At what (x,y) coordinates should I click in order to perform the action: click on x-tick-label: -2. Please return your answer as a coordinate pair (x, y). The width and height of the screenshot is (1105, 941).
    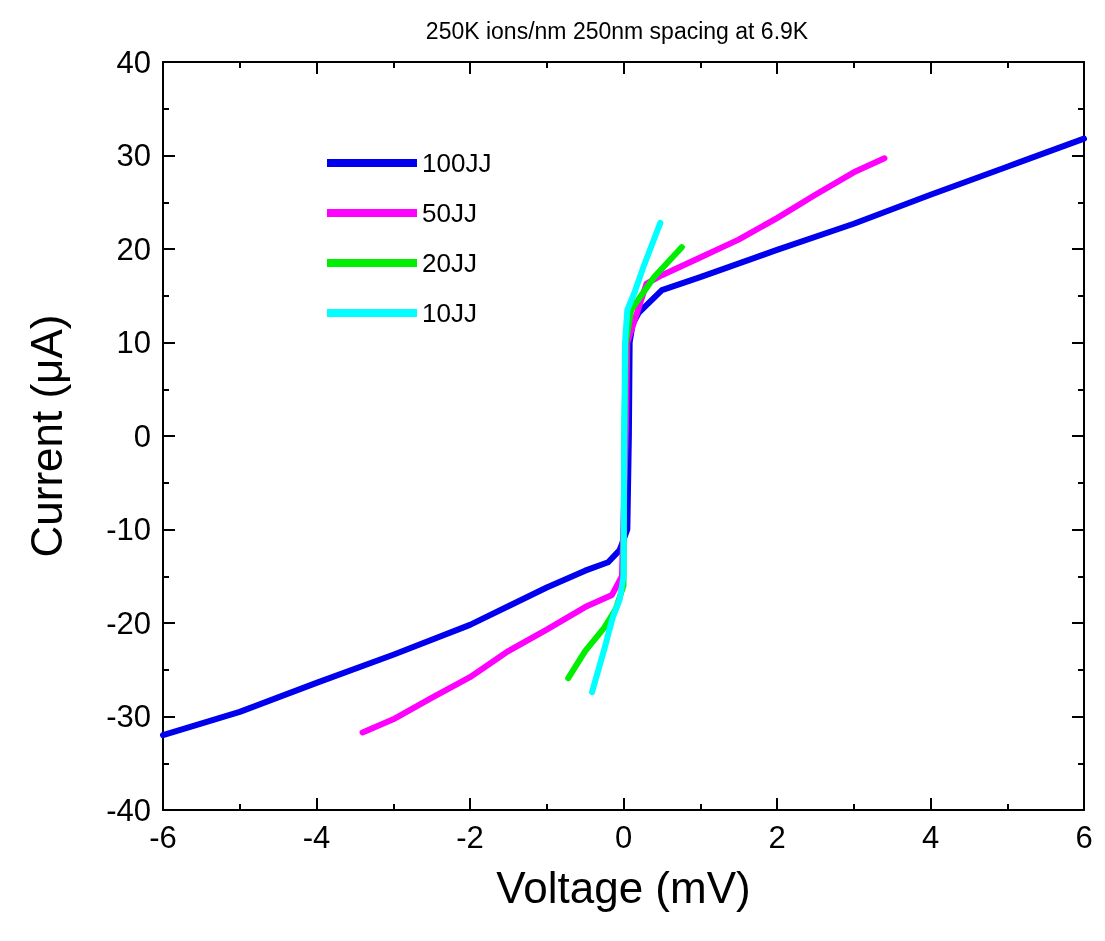
    Looking at the image, I should click on (470, 837).